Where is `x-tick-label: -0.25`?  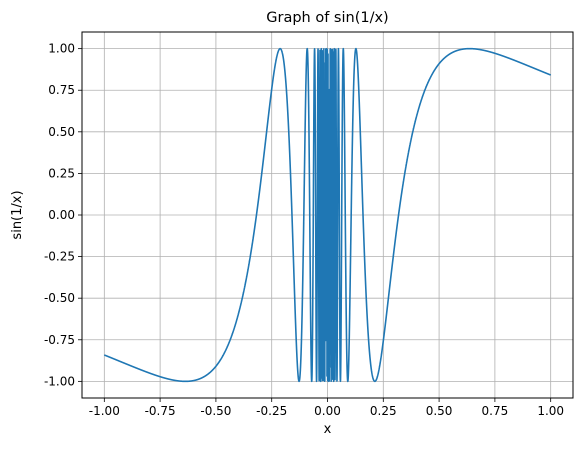
x-tick-label: -0.25 is located at coordinates (271, 411).